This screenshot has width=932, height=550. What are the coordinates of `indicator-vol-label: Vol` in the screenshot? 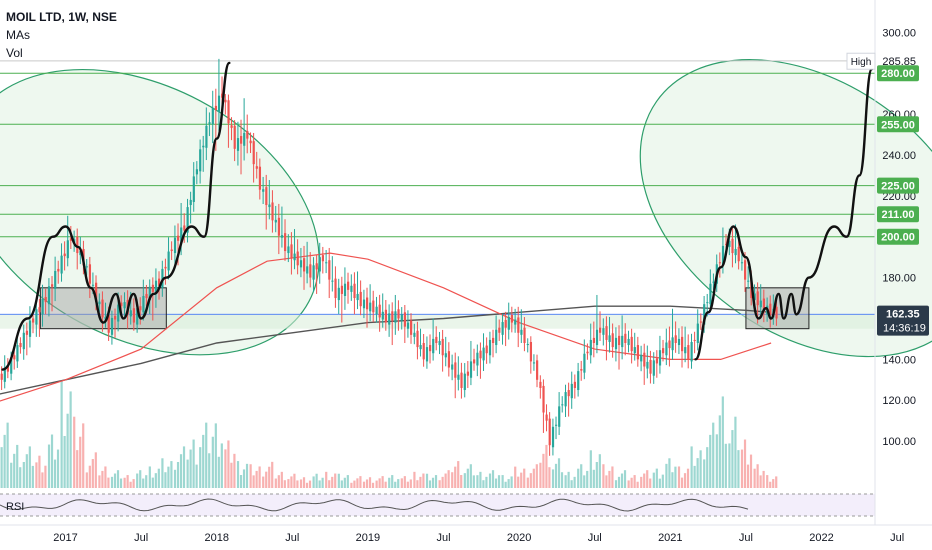 It's located at (14, 53).